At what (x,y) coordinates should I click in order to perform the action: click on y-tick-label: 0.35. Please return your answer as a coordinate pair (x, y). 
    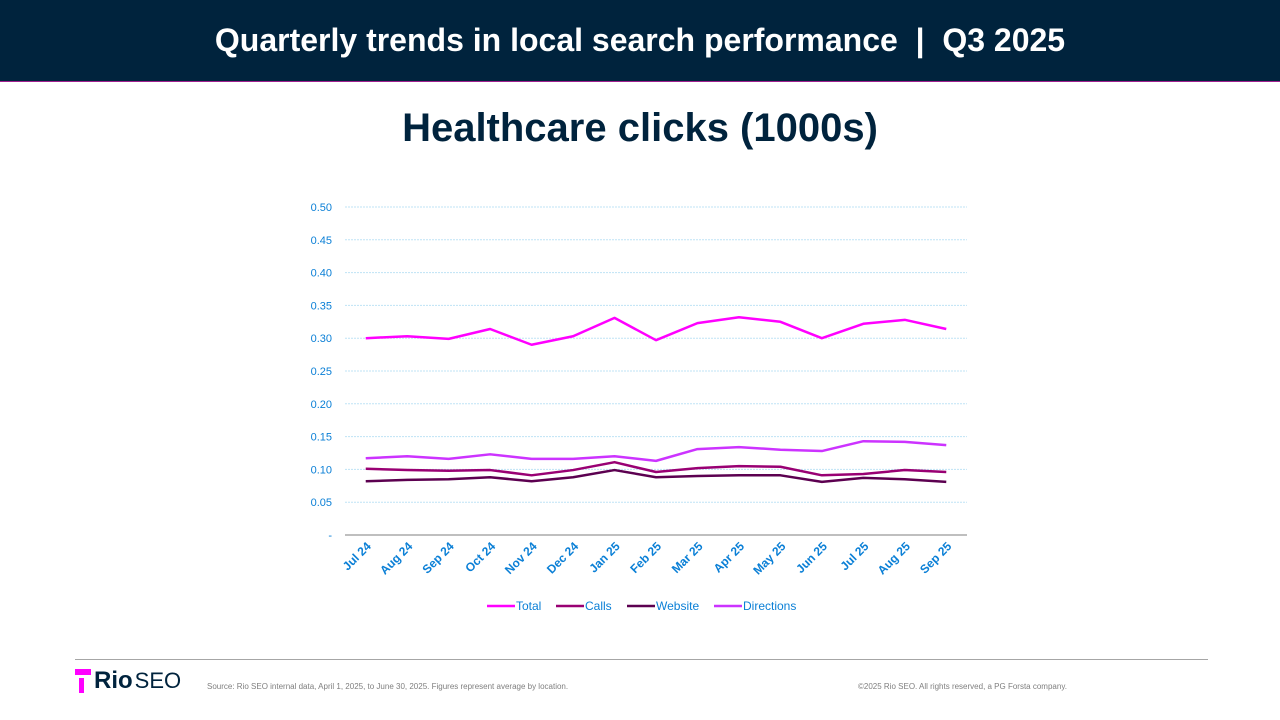
    Looking at the image, I should click on (321, 306).